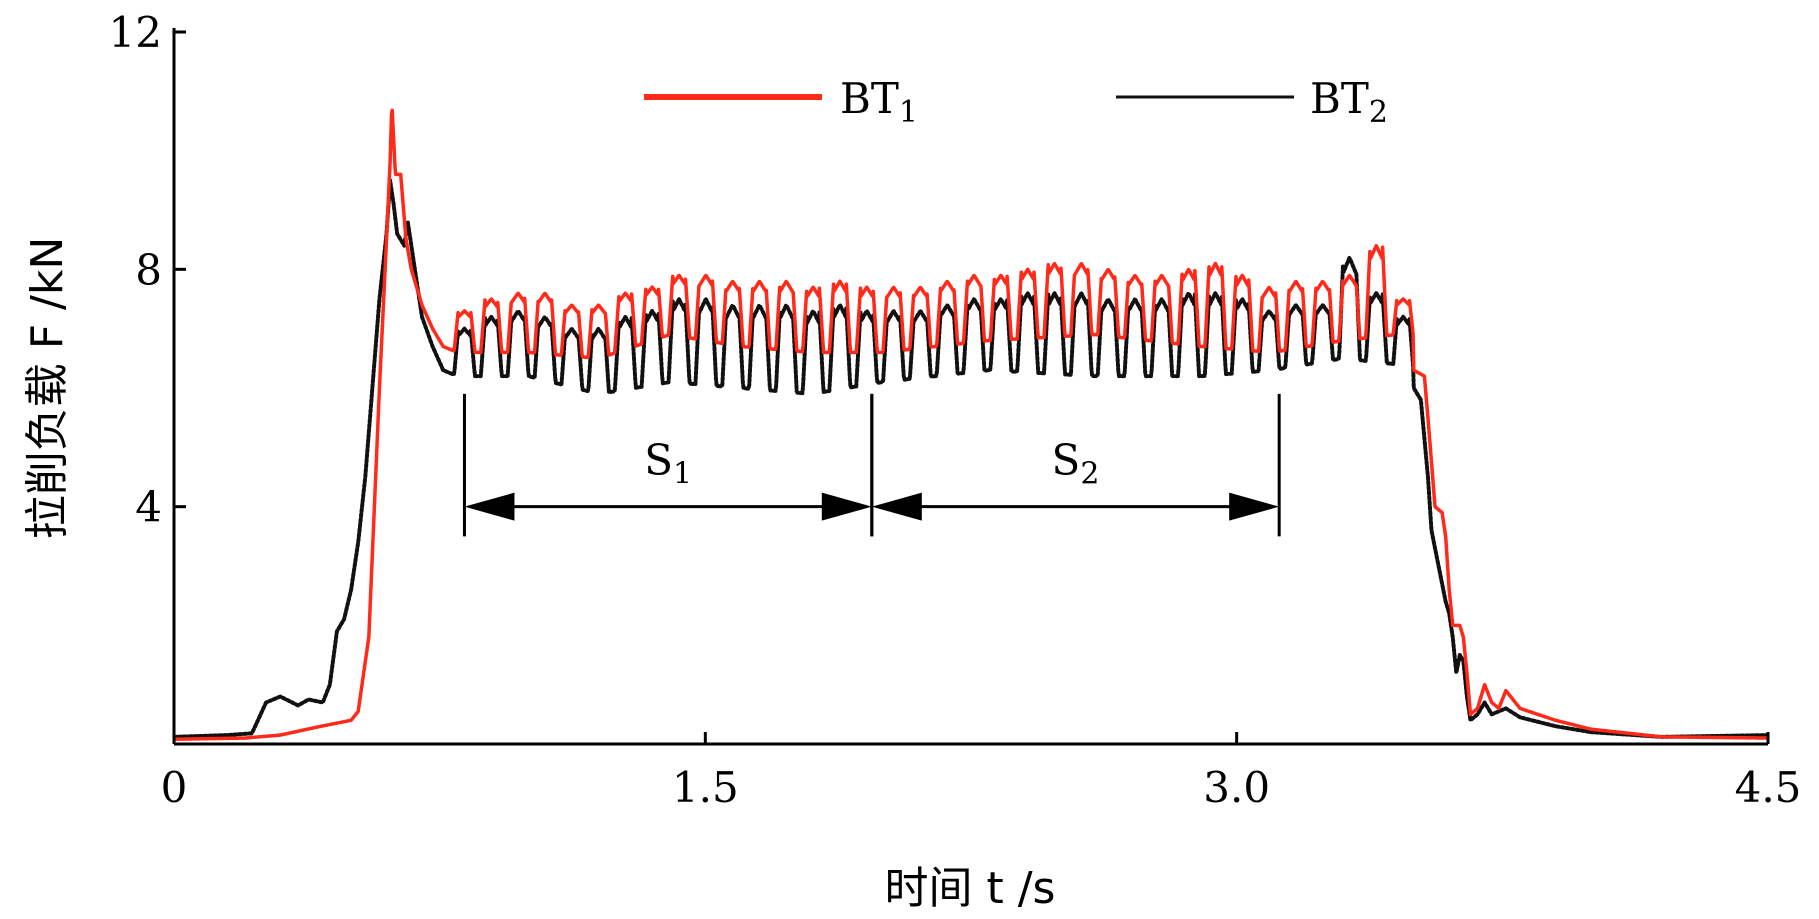 This screenshot has height=919, width=1819. I want to click on x-tick-label: 0, so click(174, 787).